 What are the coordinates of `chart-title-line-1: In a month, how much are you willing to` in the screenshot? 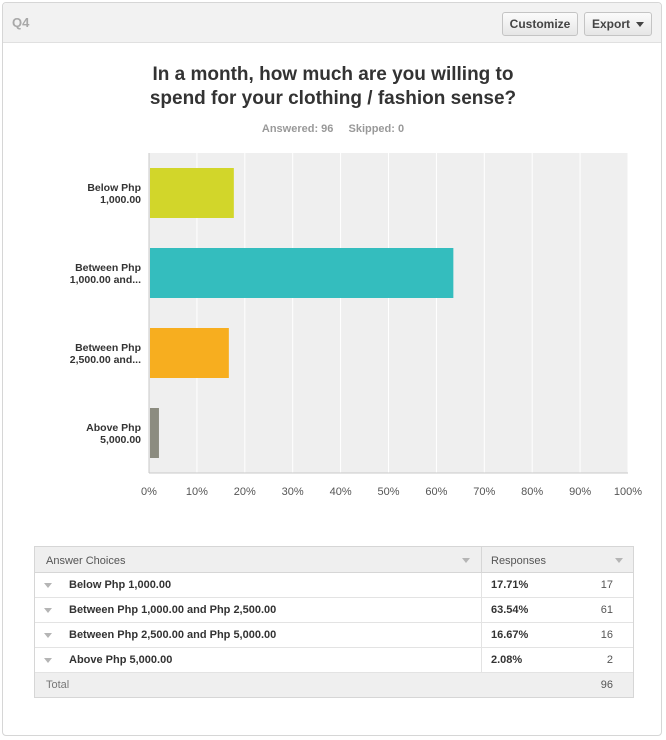 It's located at (333, 74).